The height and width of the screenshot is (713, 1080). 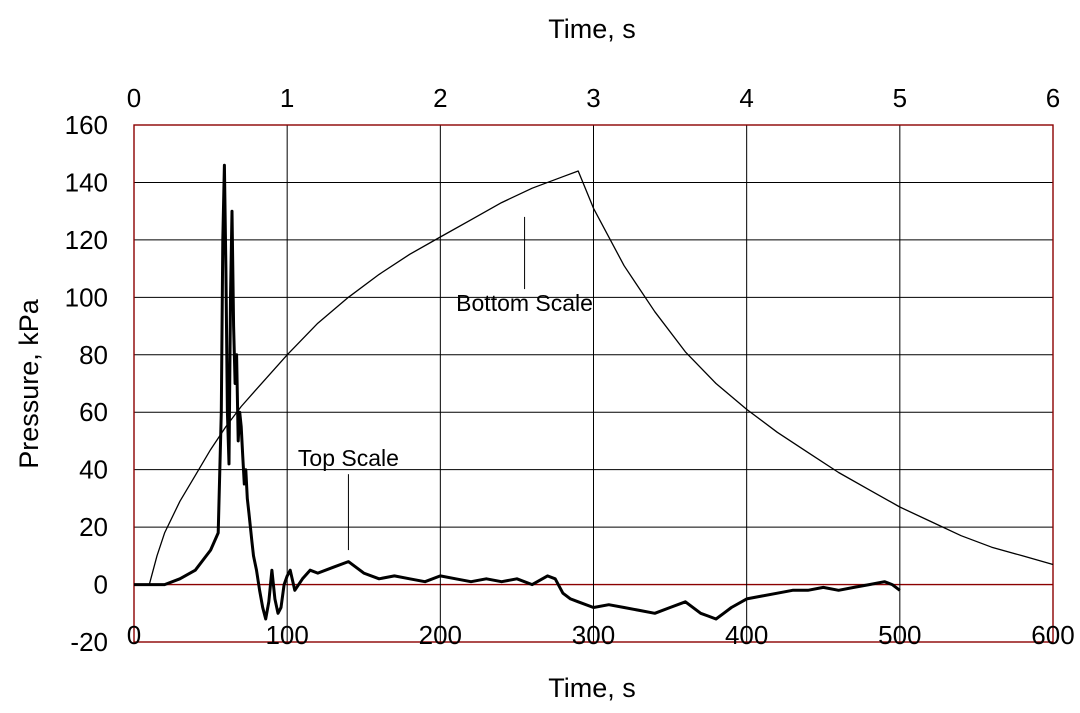 I want to click on annotation-layer: Bottom Scale Top Scale, so click(x=445, y=383).